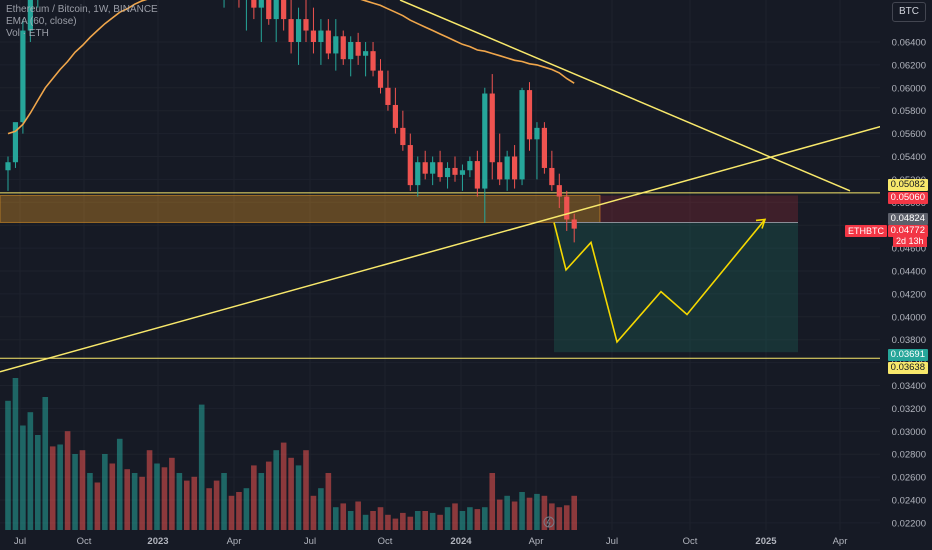  I want to click on tag-zone-top: 0.05060, so click(907, 198).